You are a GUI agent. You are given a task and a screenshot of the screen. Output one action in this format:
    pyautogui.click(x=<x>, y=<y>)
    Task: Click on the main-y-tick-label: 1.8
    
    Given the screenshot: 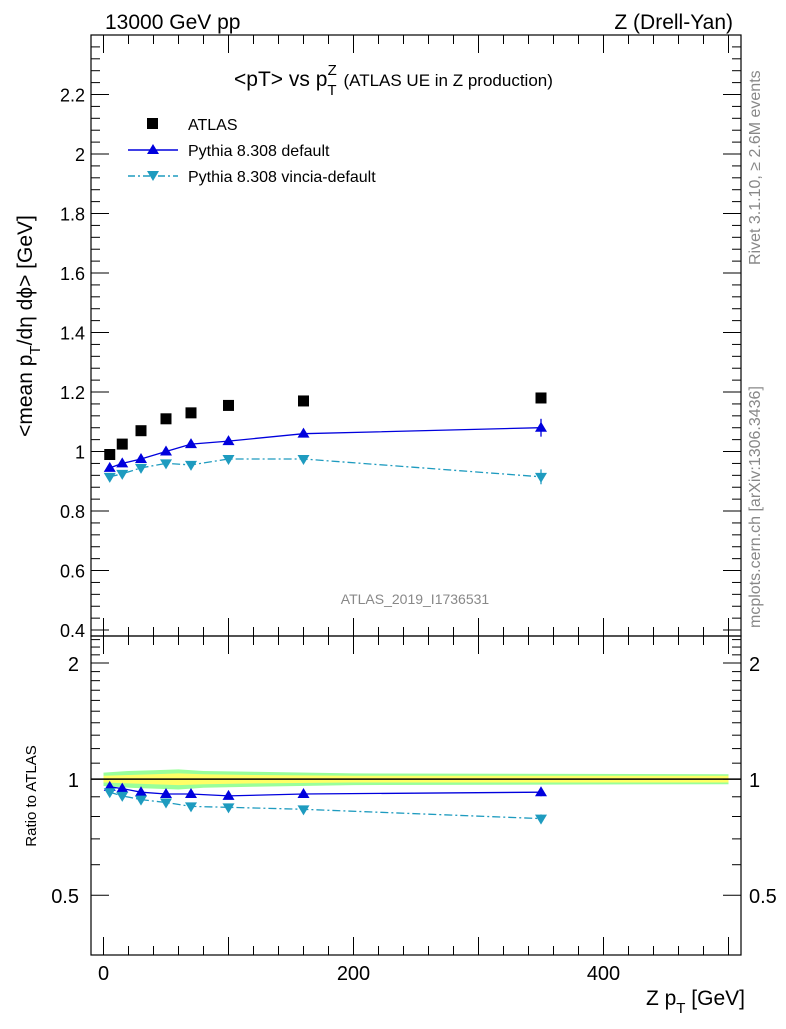 What is the action you would take?
    pyautogui.click(x=72, y=215)
    